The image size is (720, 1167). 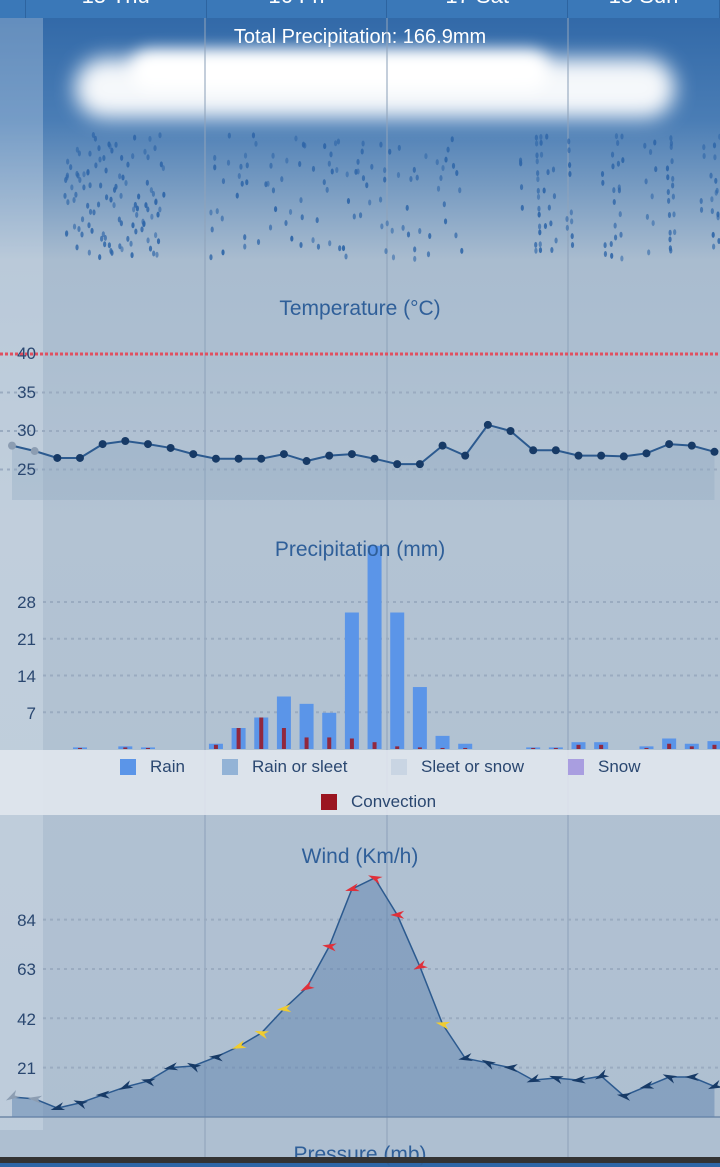 What do you see at coordinates (31, 713) in the screenshot?
I see `precip-tick: 7` at bounding box center [31, 713].